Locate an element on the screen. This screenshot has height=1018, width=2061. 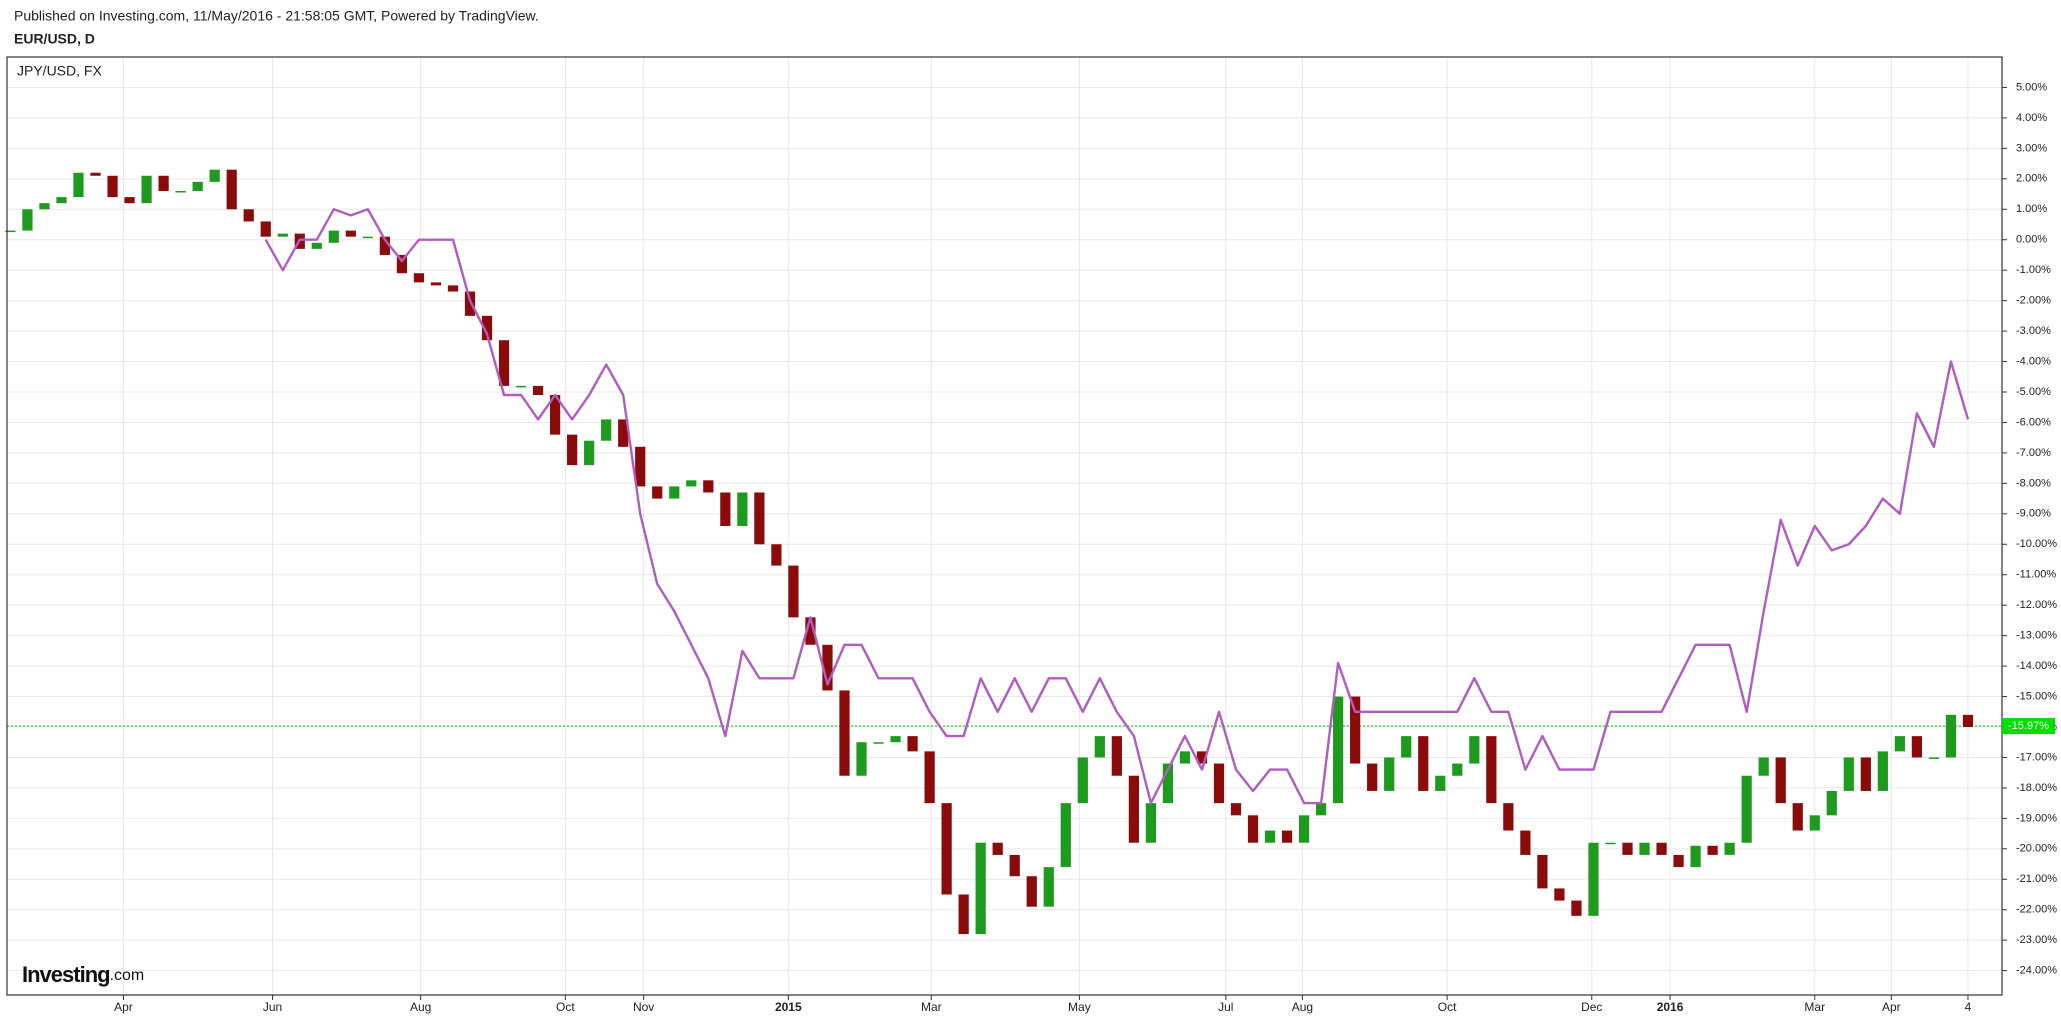
y-tick-label: -10.00% is located at coordinates (2036, 544).